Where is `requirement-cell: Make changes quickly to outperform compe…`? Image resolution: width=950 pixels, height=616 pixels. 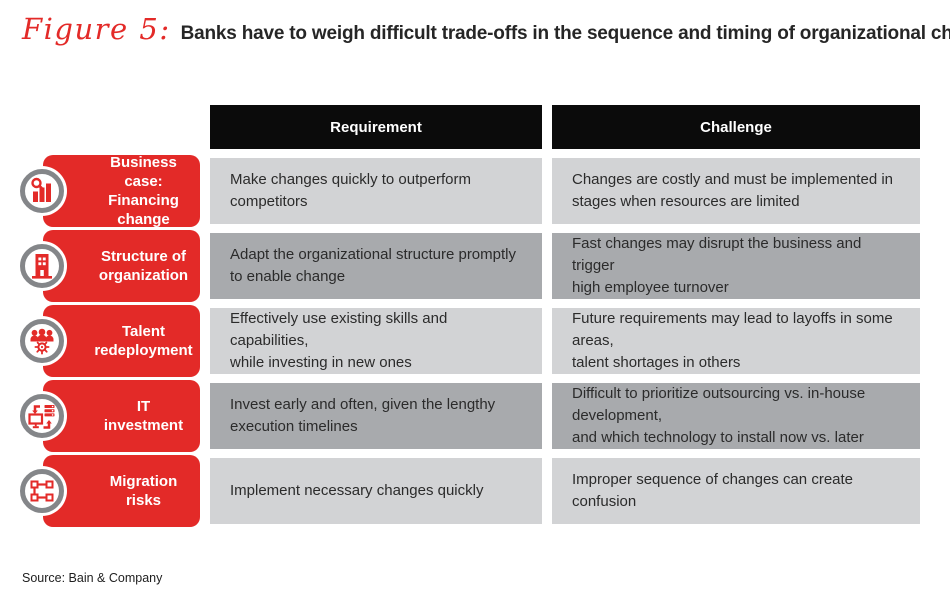 requirement-cell: Make changes quickly to outperform compe… is located at coordinates (376, 191).